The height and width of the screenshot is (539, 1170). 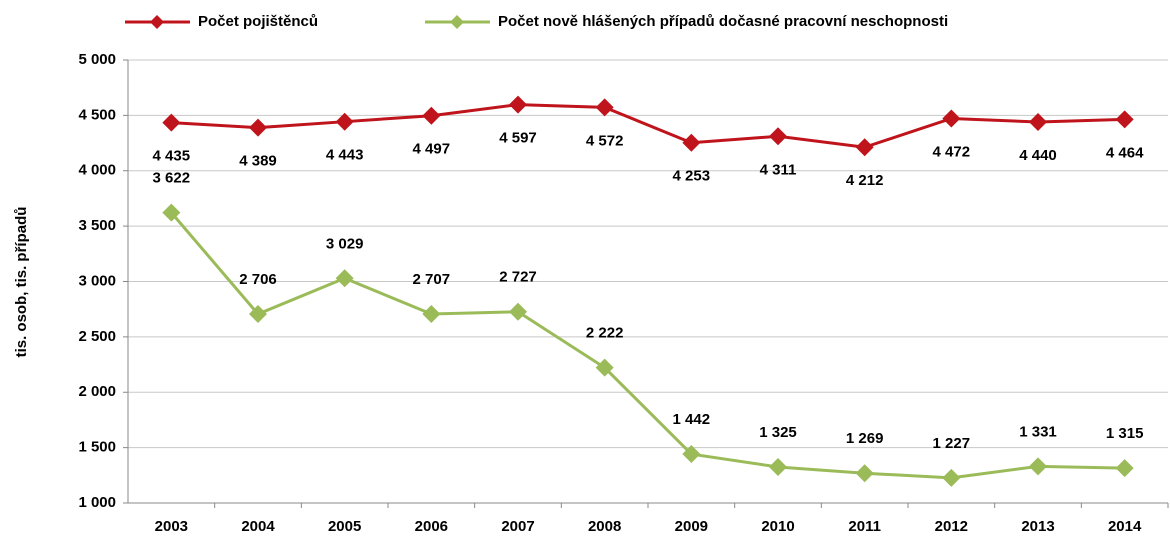 I want to click on data-label: 4 440, so click(x=1038, y=155).